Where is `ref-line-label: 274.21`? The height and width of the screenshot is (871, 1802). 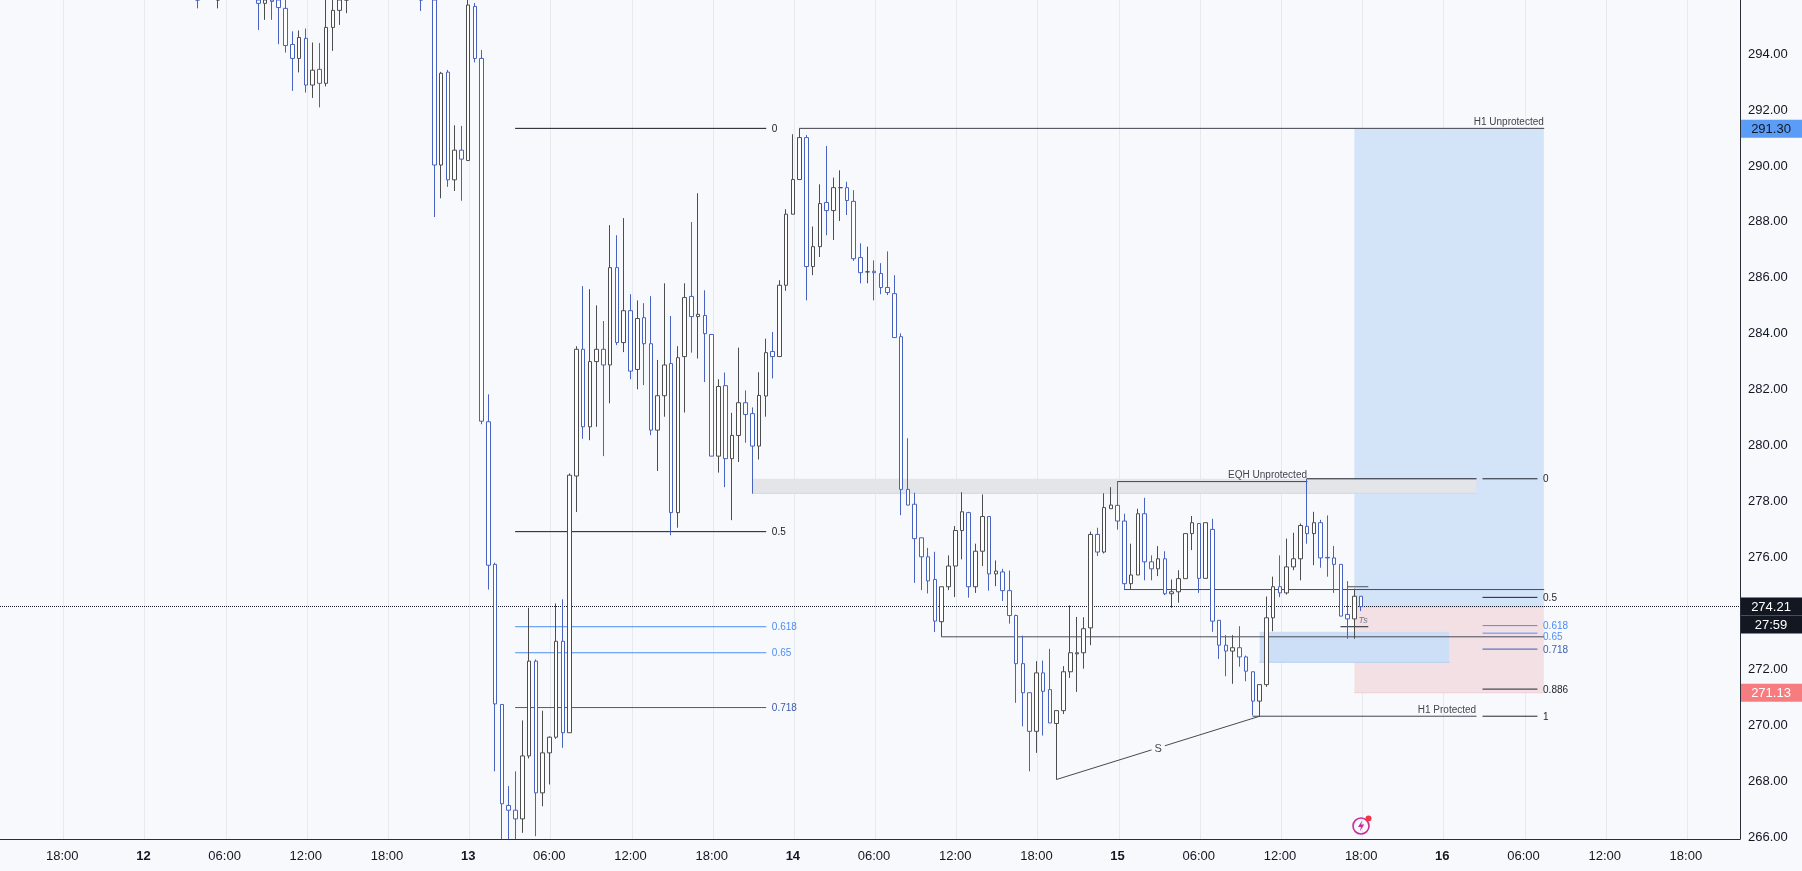 ref-line-label: 274.21 is located at coordinates (1771, 607).